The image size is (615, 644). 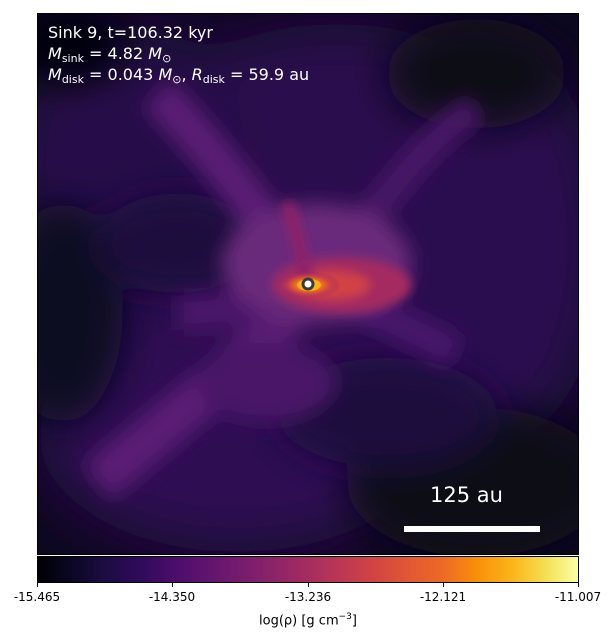 What do you see at coordinates (578, 597) in the screenshot?
I see `colorbar-tick-label-4: -11.007` at bounding box center [578, 597].